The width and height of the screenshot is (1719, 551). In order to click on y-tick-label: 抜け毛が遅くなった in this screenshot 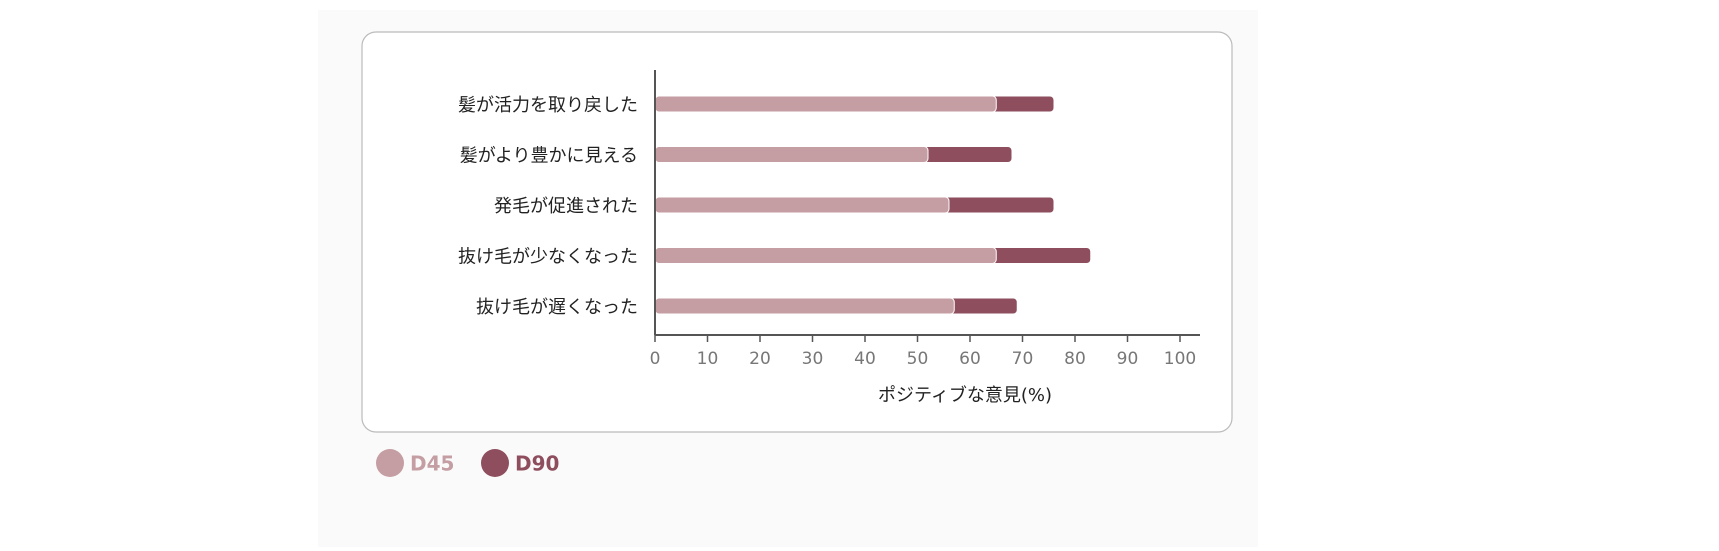, I will do `click(557, 307)`.